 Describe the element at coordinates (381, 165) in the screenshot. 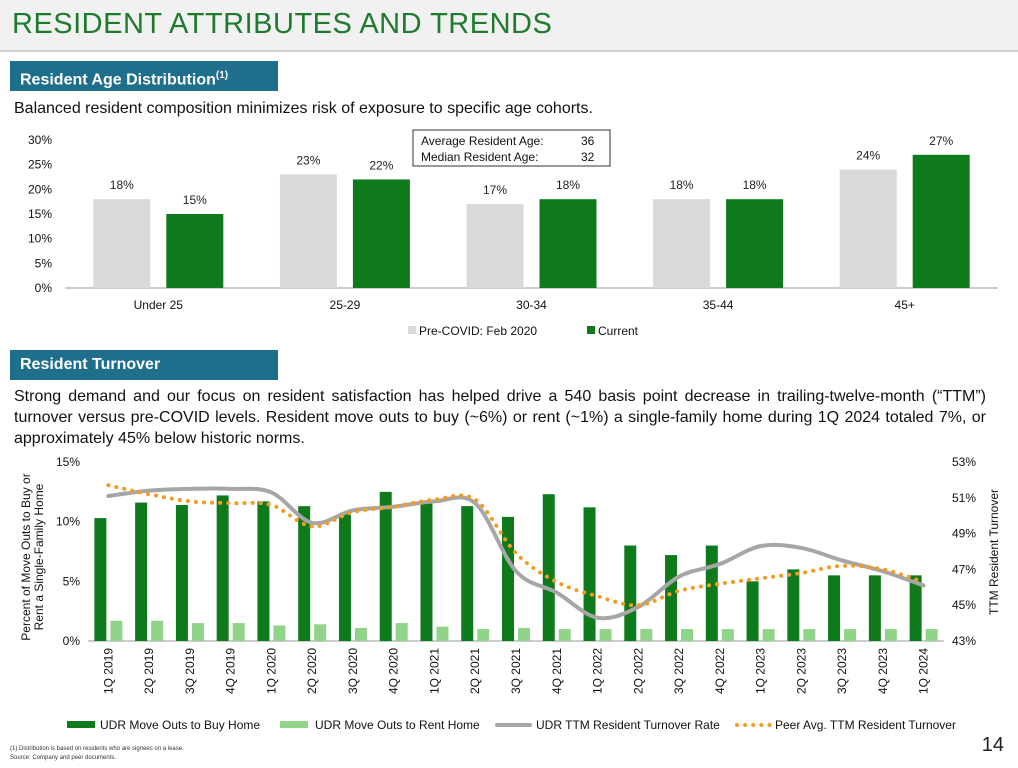

I see `age-data-label-current: 22%` at that location.